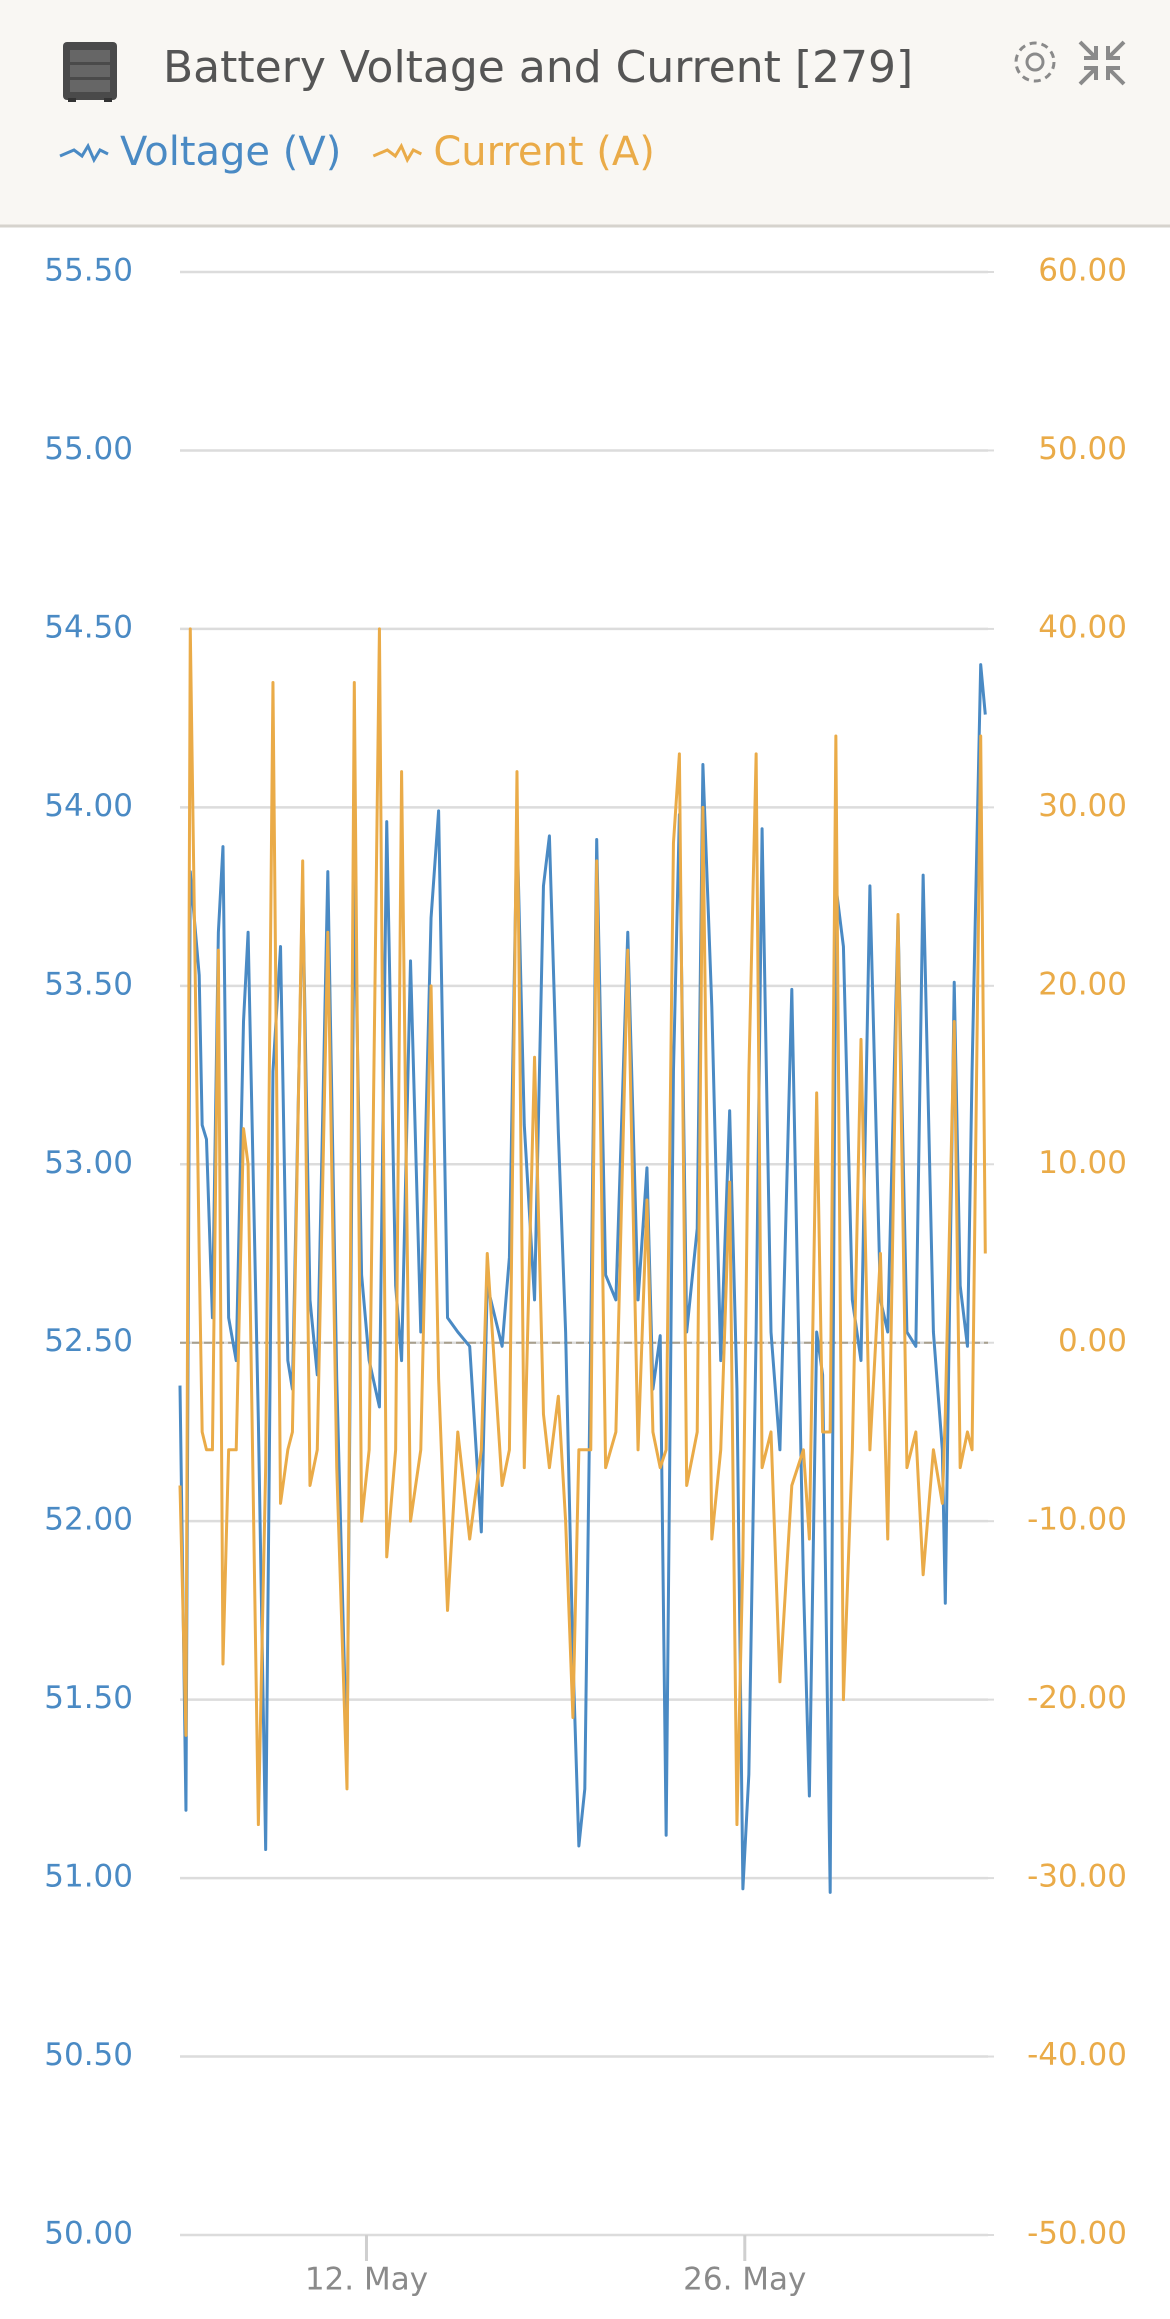  What do you see at coordinates (1082, 449) in the screenshot?
I see `y2-tick-label: 50.00` at bounding box center [1082, 449].